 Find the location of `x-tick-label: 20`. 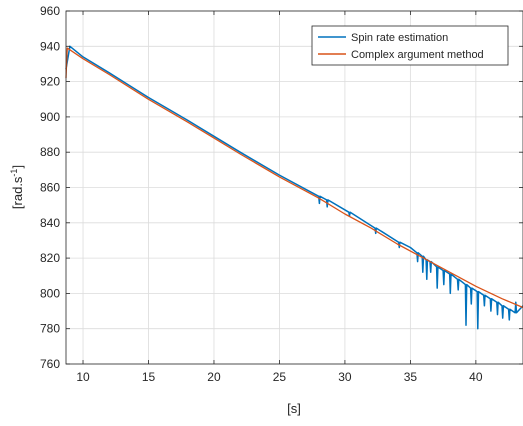

x-tick-label: 20 is located at coordinates (214, 377).